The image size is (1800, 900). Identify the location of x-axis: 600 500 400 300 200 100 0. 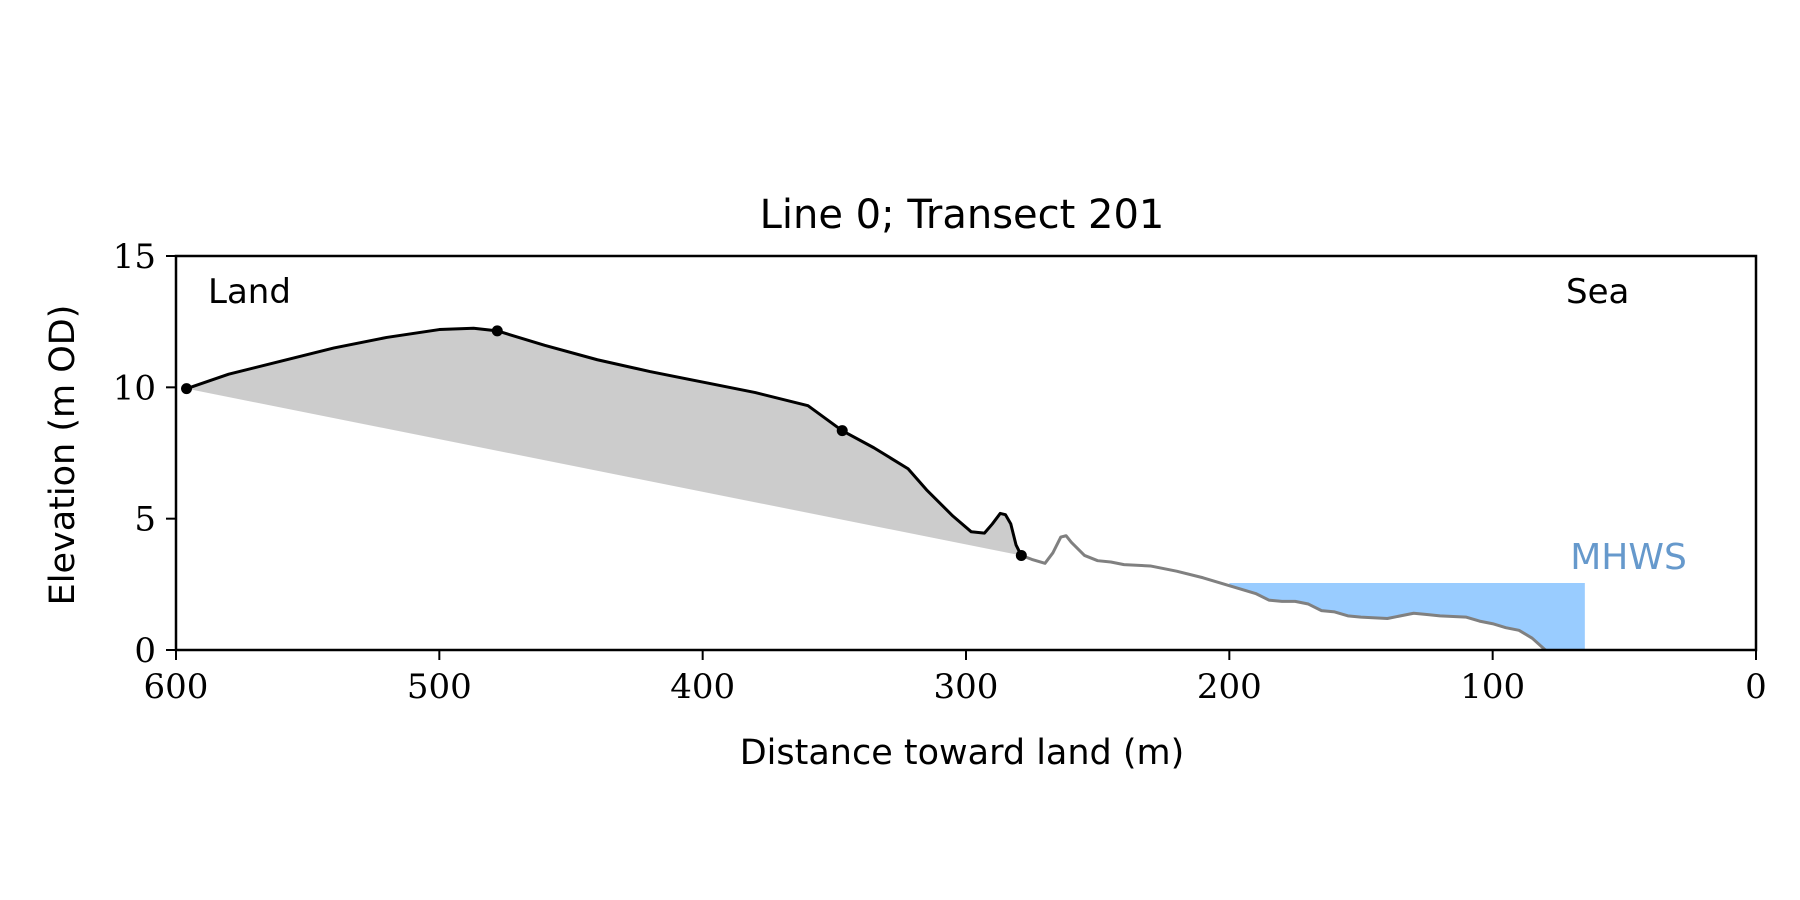
(955, 678).